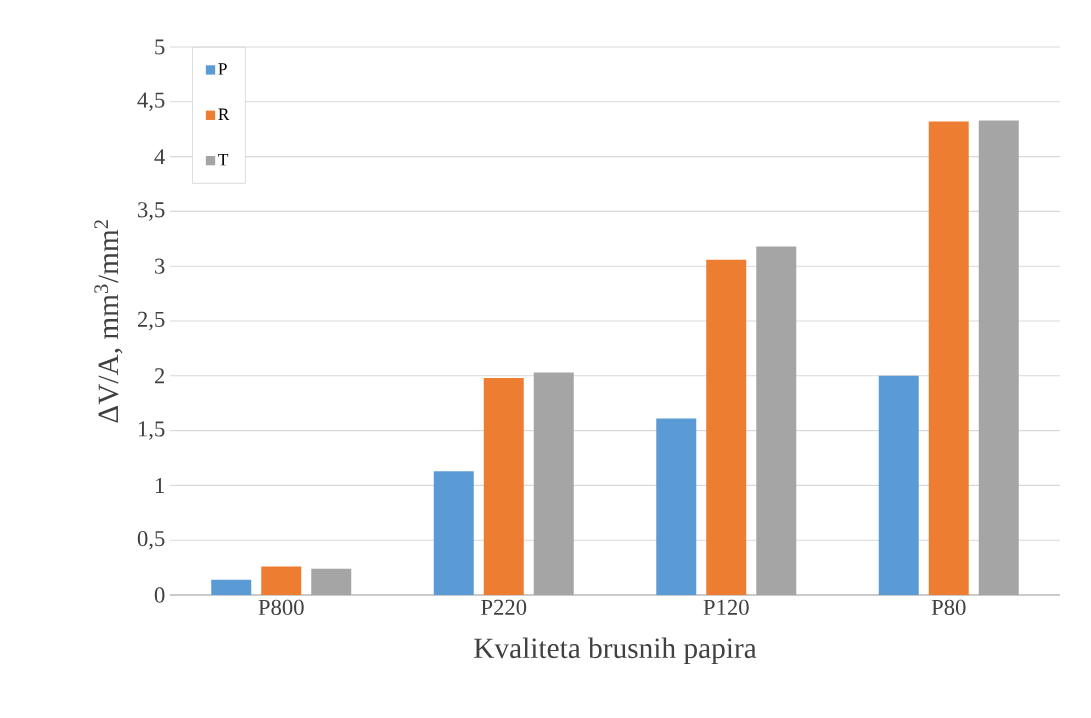 This screenshot has height=718, width=1091. I want to click on x-tick-label: P220, so click(504, 607).